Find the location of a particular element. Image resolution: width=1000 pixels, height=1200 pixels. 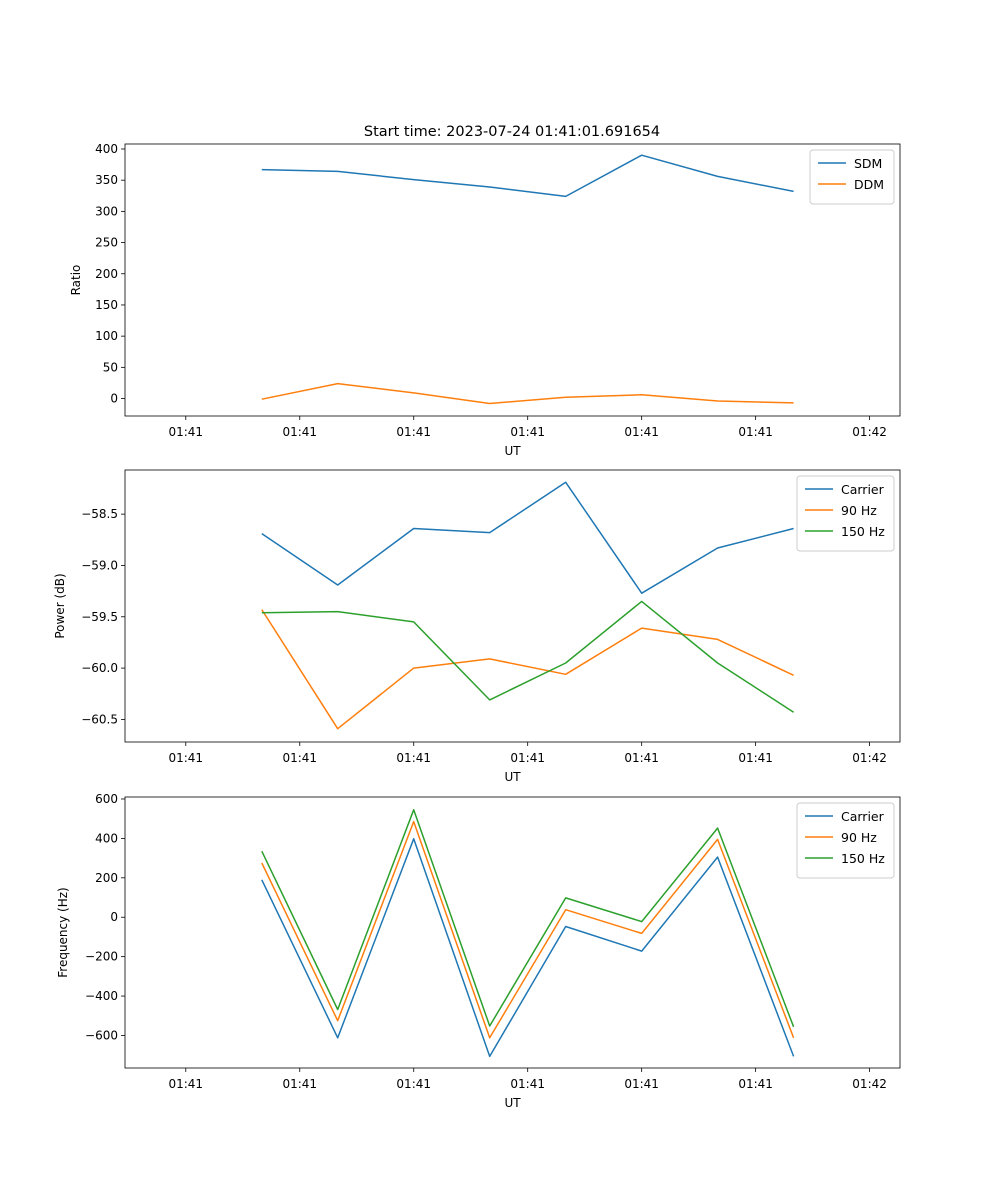

y-tick-label: −600 is located at coordinates (101, 1035).